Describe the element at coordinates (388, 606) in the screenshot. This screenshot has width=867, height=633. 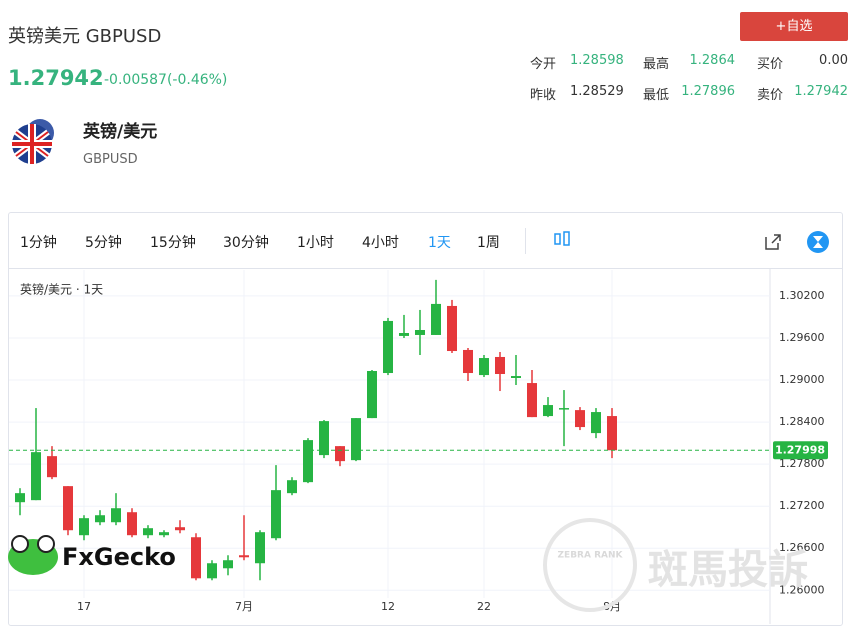
I see `x-tick-label: 12` at that location.